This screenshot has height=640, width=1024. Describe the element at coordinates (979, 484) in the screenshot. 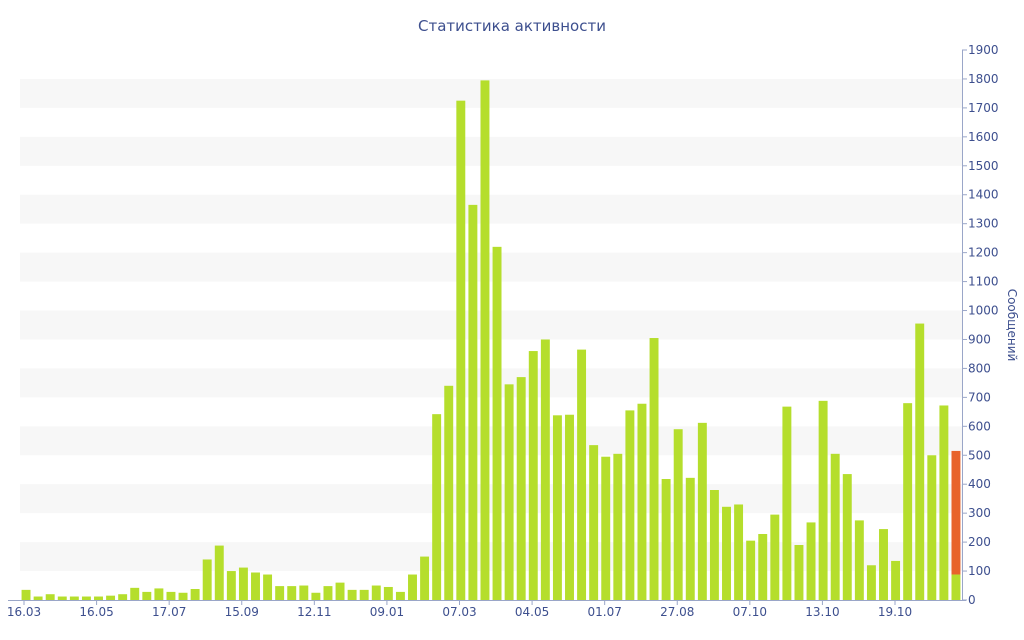

I see `y-tick-label: 400` at that location.